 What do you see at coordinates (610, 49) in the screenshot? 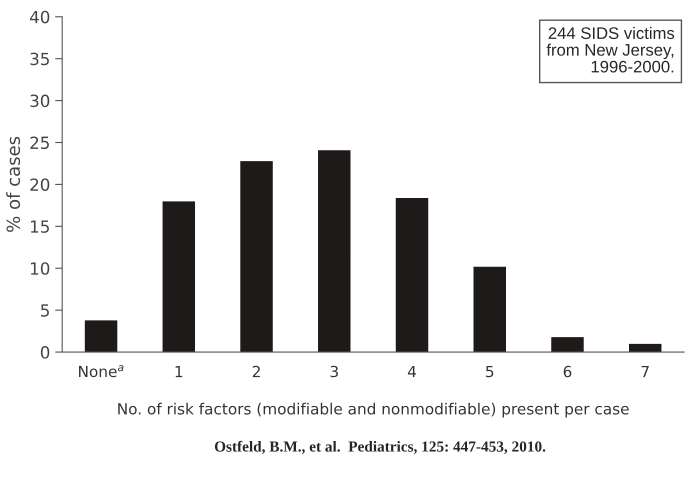
I see `annotation: 244 SIDS victims from New Jersey, 1996-2000.` at bounding box center [610, 49].